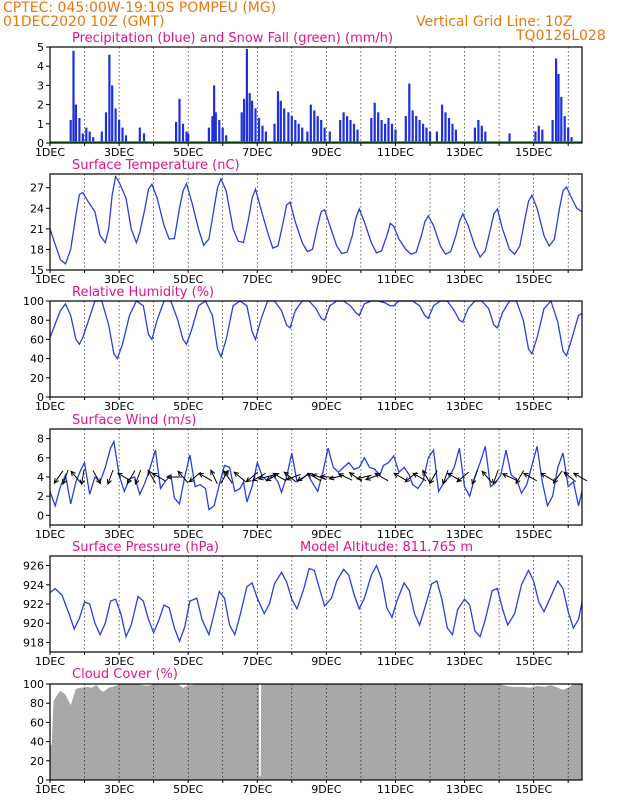  What do you see at coordinates (316, 475) in the screenshot?
I see `wind-line` at bounding box center [316, 475].